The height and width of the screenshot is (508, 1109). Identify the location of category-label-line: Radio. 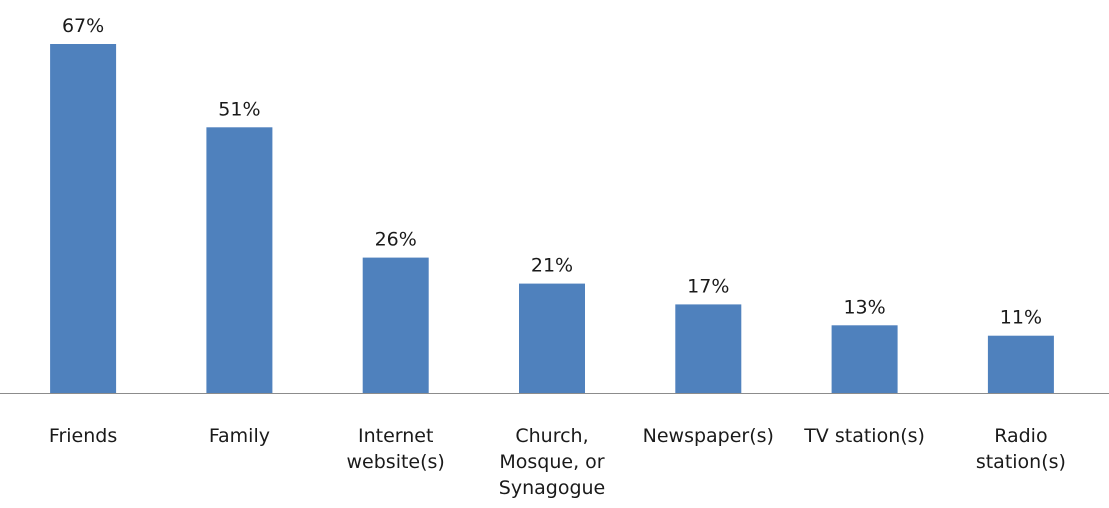
(1020, 436).